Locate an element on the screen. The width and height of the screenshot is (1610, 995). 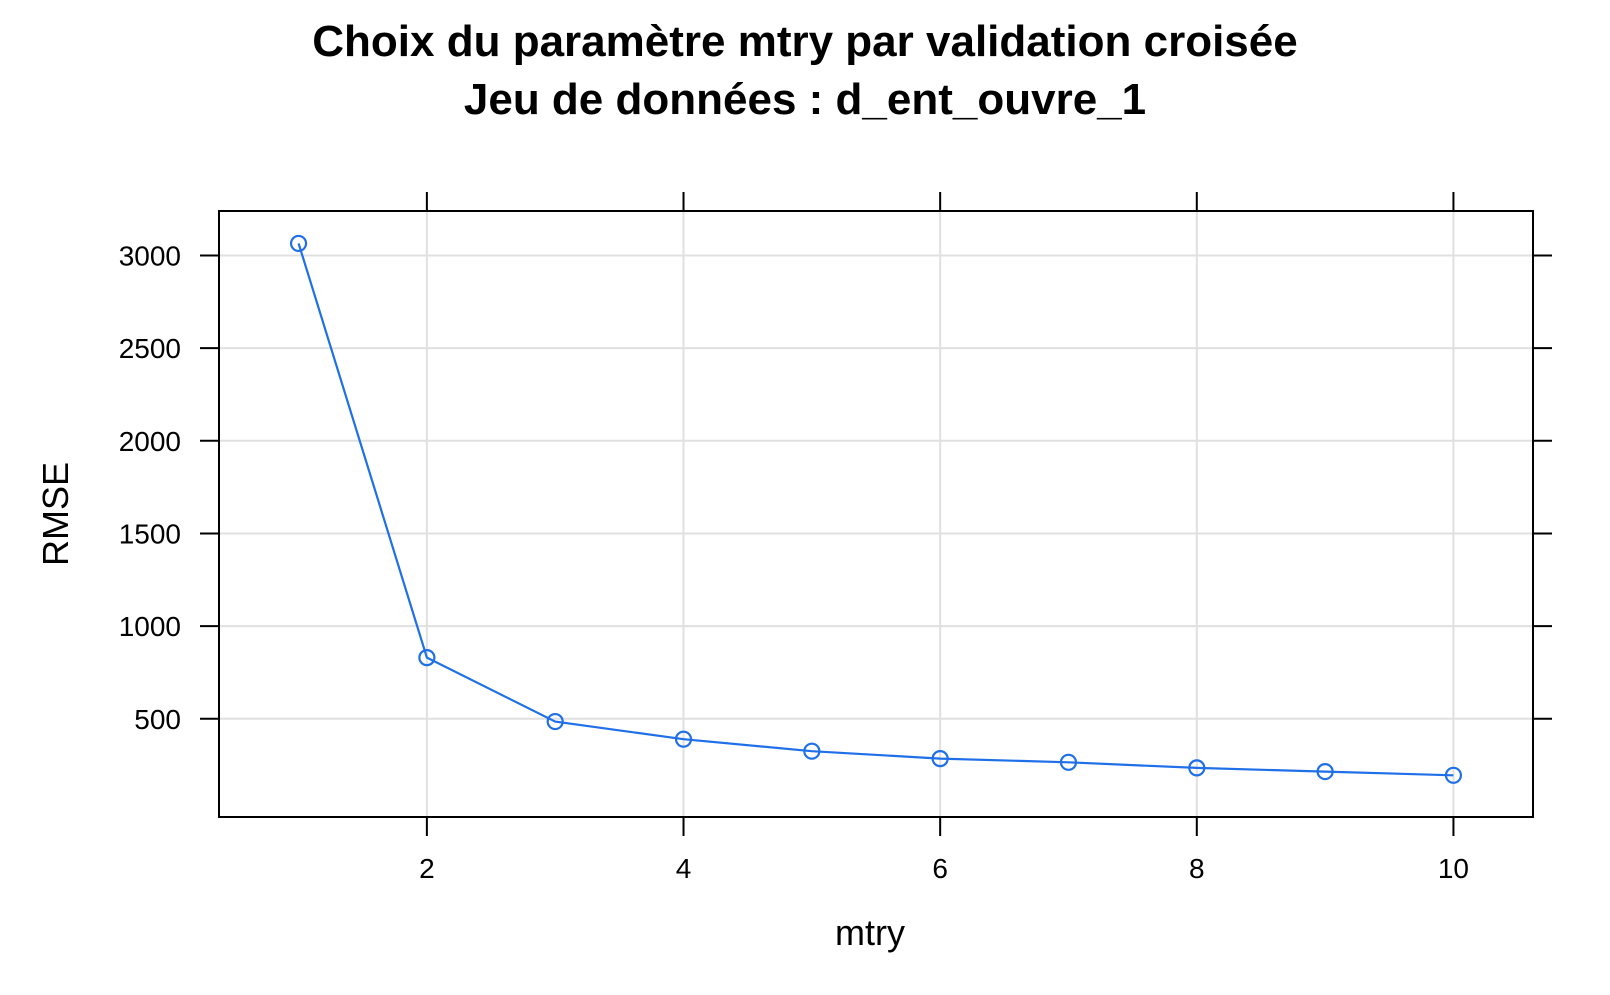
y-tick-label-1500: 1500 is located at coordinates (150, 533).